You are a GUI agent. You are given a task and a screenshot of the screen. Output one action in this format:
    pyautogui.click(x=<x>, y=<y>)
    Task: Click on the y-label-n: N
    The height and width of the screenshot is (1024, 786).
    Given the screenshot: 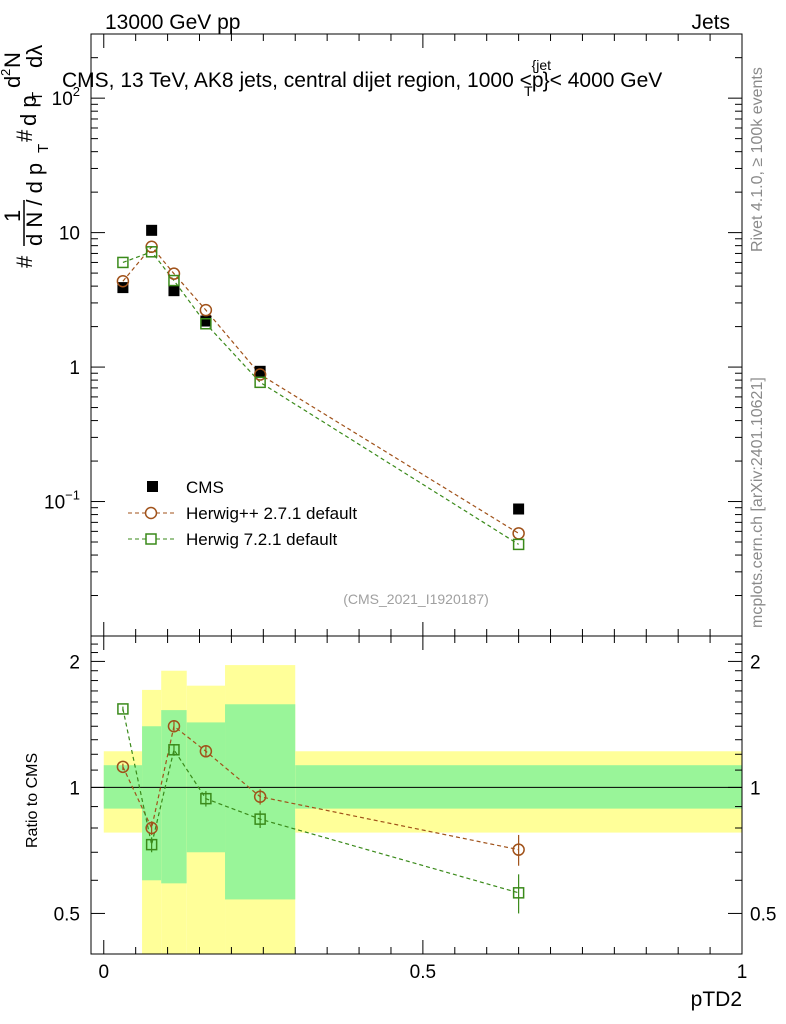 What is the action you would take?
    pyautogui.click(x=12, y=60)
    